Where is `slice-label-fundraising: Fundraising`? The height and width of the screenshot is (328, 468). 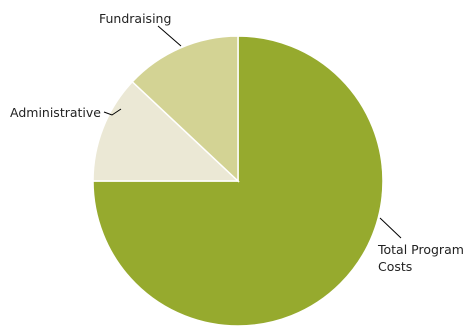
slice-label-fundraising: Fundraising is located at coordinates (135, 18).